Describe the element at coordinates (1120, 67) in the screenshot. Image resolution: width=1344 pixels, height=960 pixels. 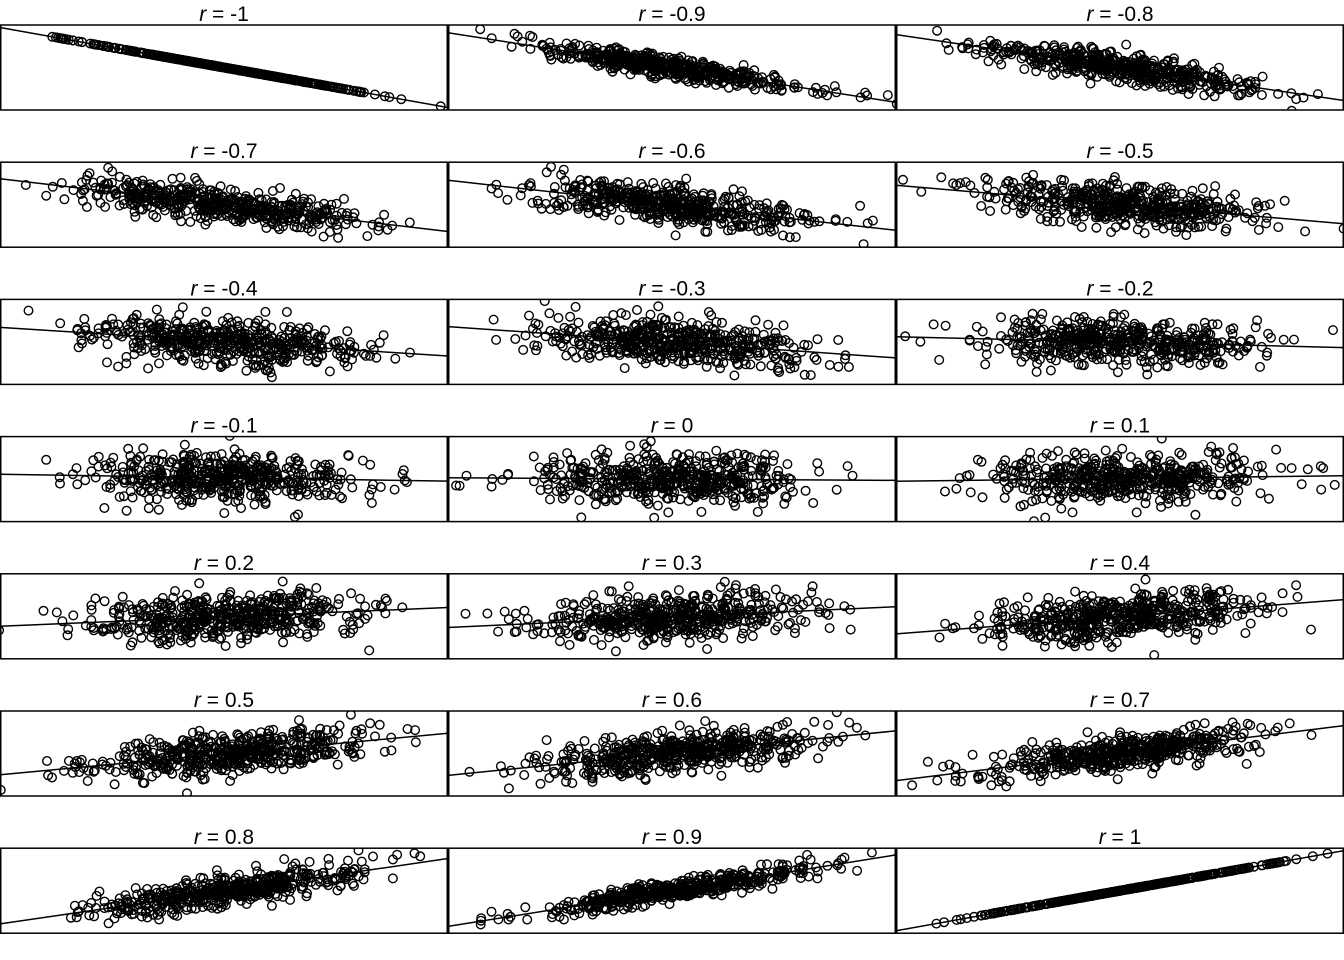
I see `panel-frame` at that location.